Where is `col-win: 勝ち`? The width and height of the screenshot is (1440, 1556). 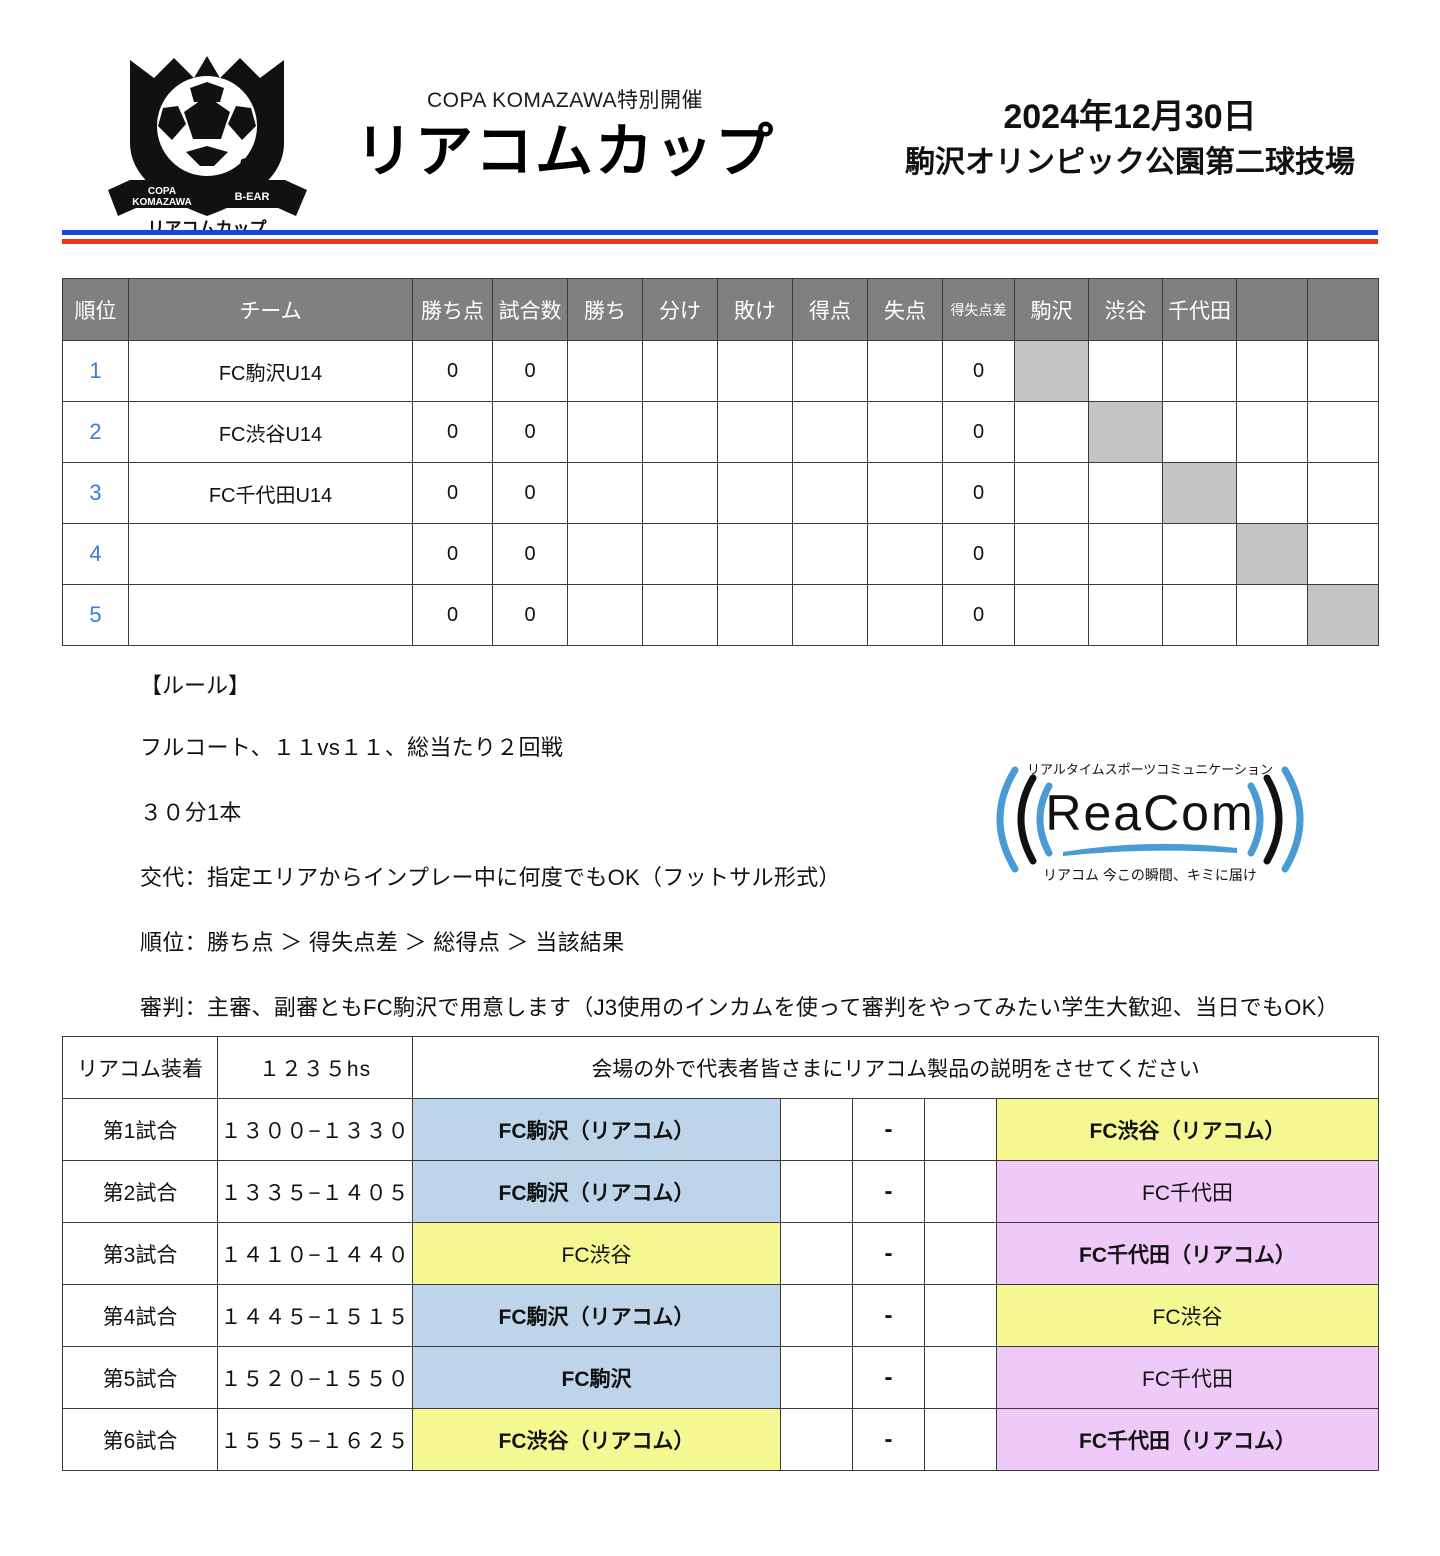 col-win: 勝ち is located at coordinates (605, 309).